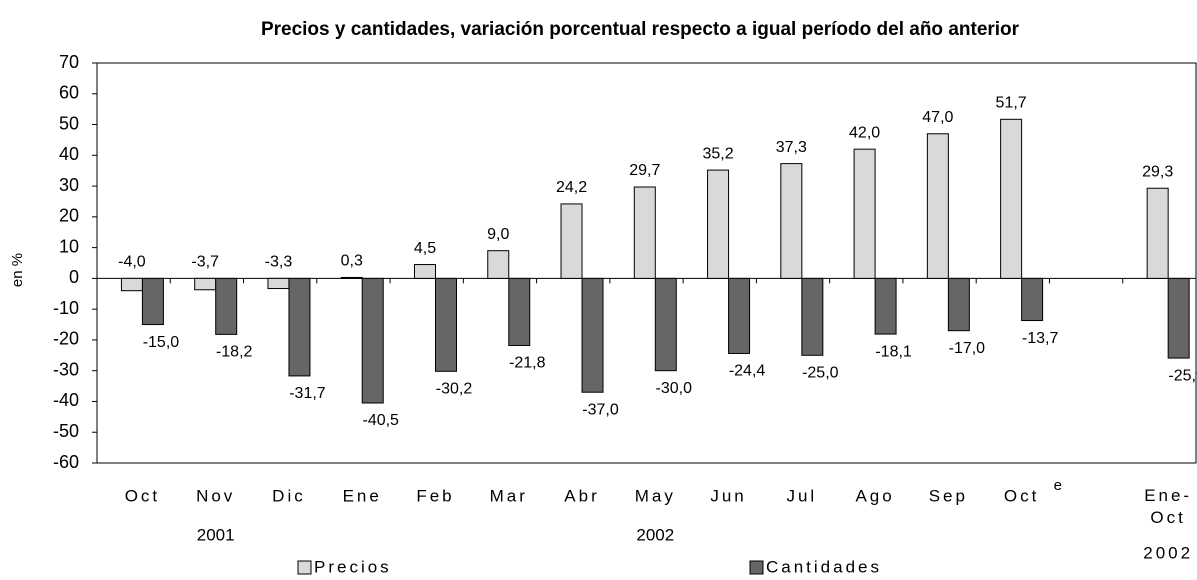  Describe the element at coordinates (215, 495) in the screenshot. I see `x-tick-label: Nov` at that location.